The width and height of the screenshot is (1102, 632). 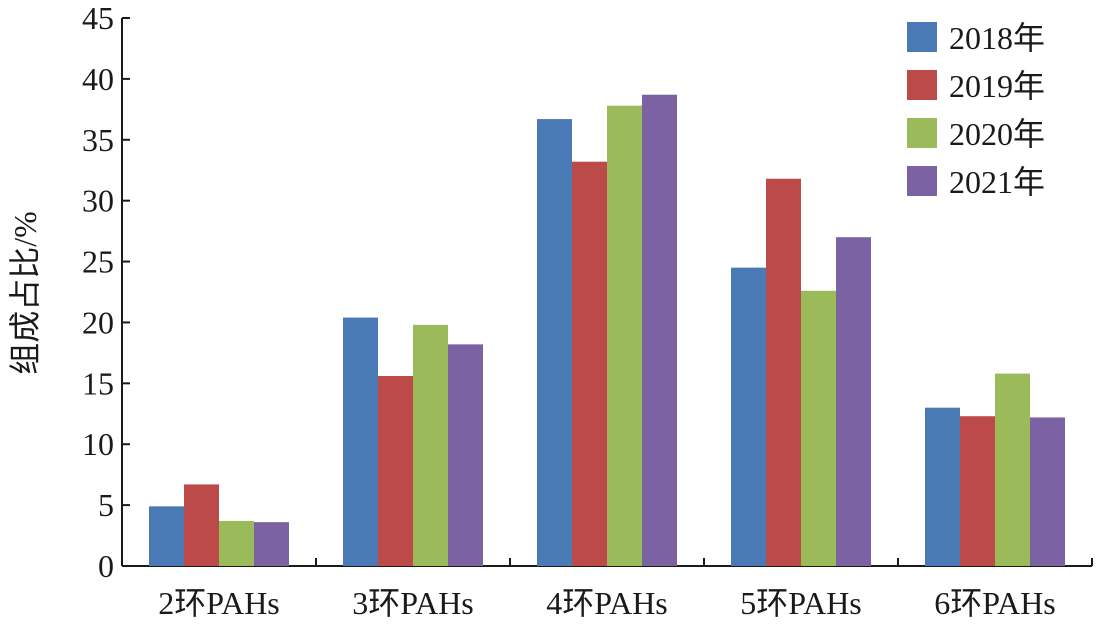 I want to click on y-tick-label: 10, so click(x=98, y=444).